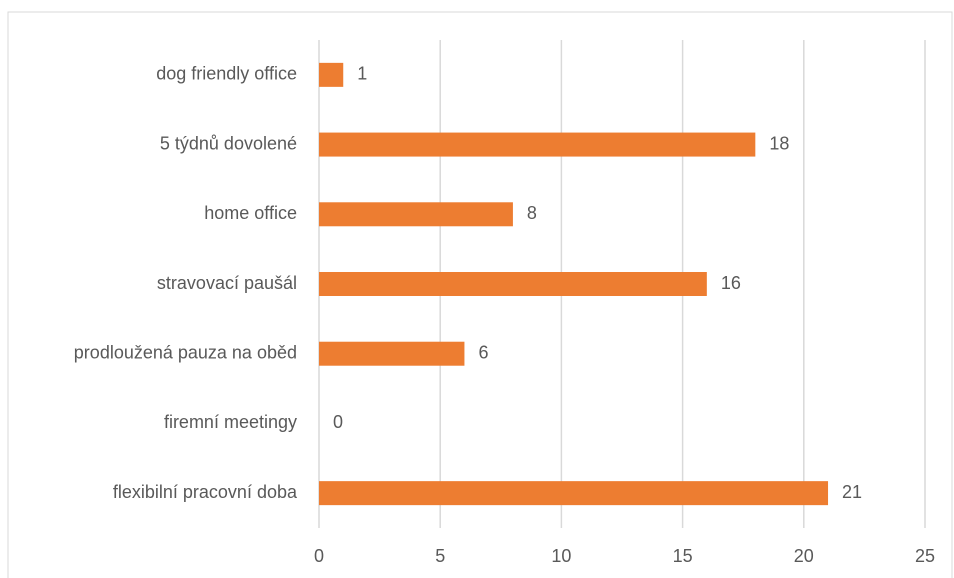  Describe the element at coordinates (440, 556) in the screenshot. I see `x-tick-label: 5` at that location.